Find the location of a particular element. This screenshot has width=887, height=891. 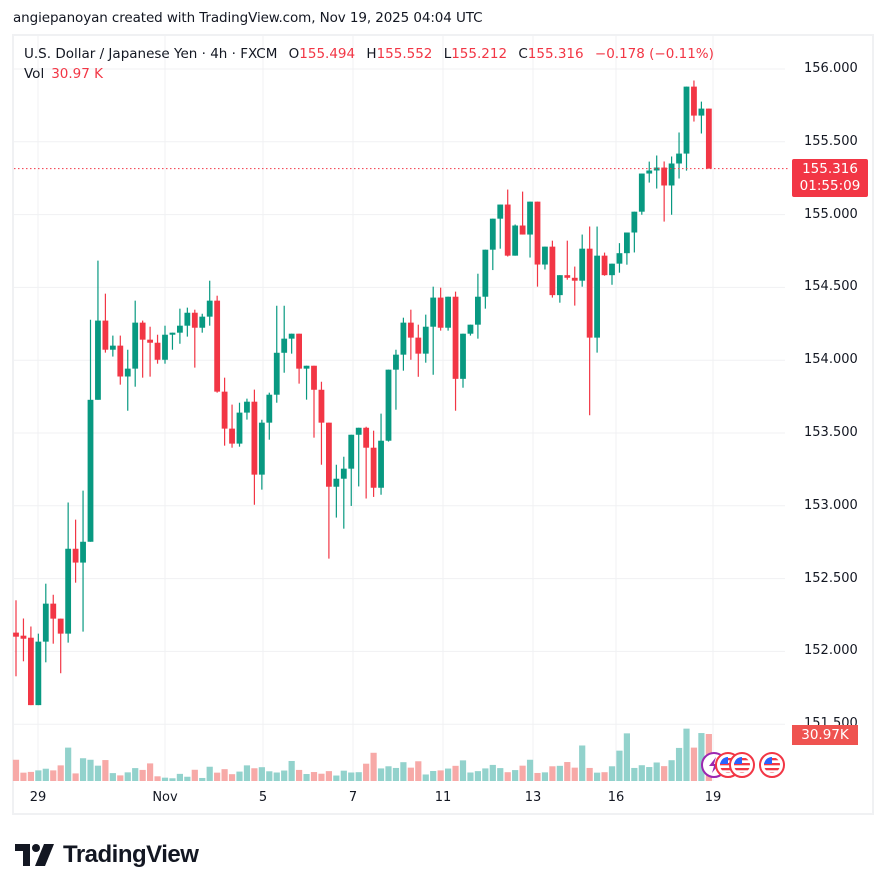

volume-label: Vol is located at coordinates (34, 74).